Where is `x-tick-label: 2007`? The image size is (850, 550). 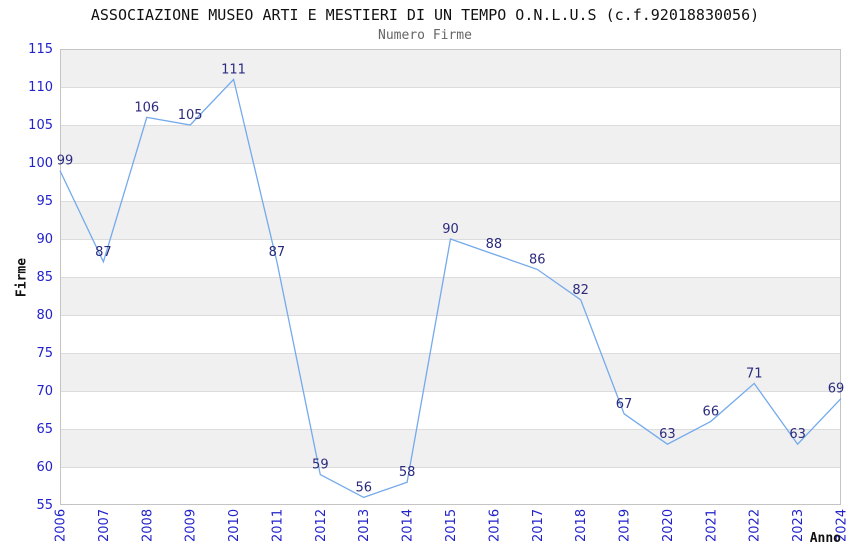
x-tick-label: 2007 is located at coordinates (104, 525).